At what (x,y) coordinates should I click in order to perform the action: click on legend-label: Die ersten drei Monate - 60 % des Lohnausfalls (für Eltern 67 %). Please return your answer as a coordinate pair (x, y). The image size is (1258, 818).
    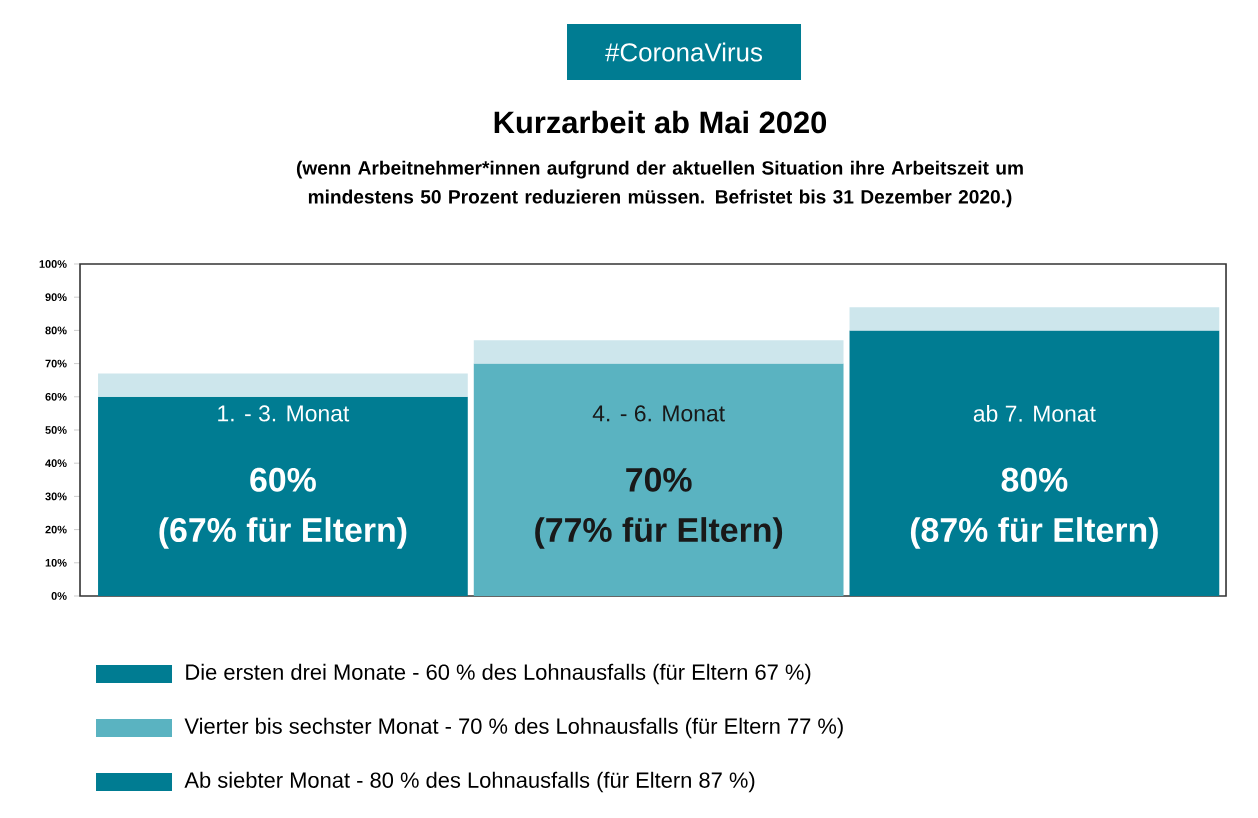
    Looking at the image, I should click on (498, 674).